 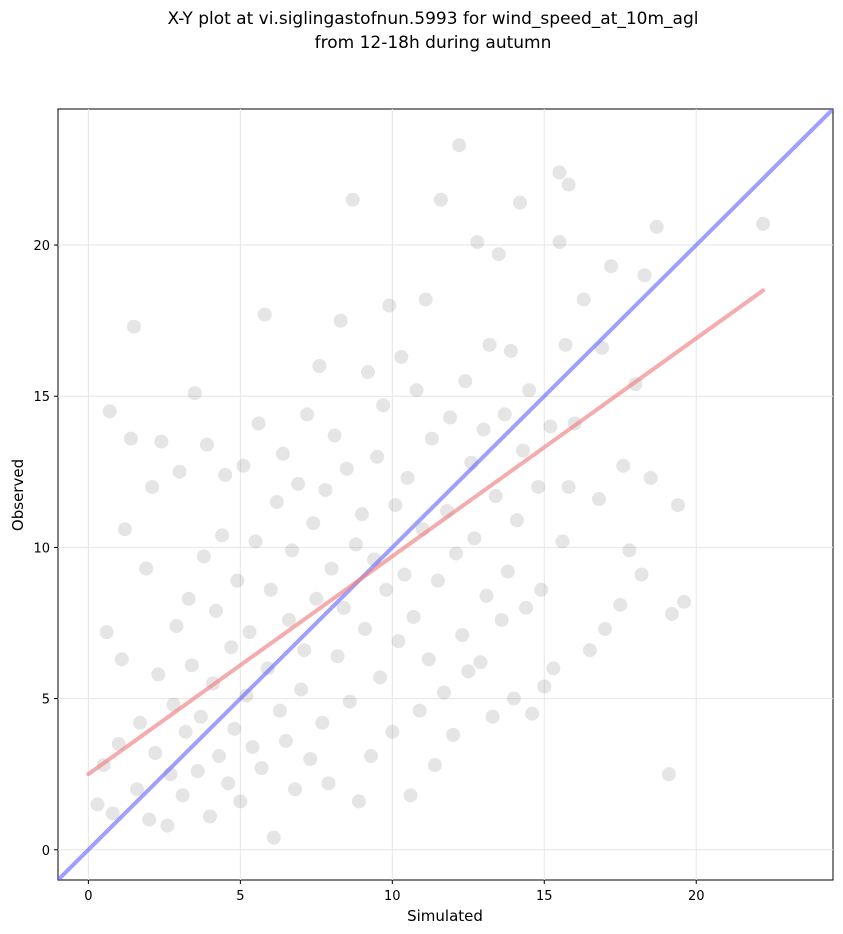 I want to click on y-tick-label: 20, so click(x=41, y=246).